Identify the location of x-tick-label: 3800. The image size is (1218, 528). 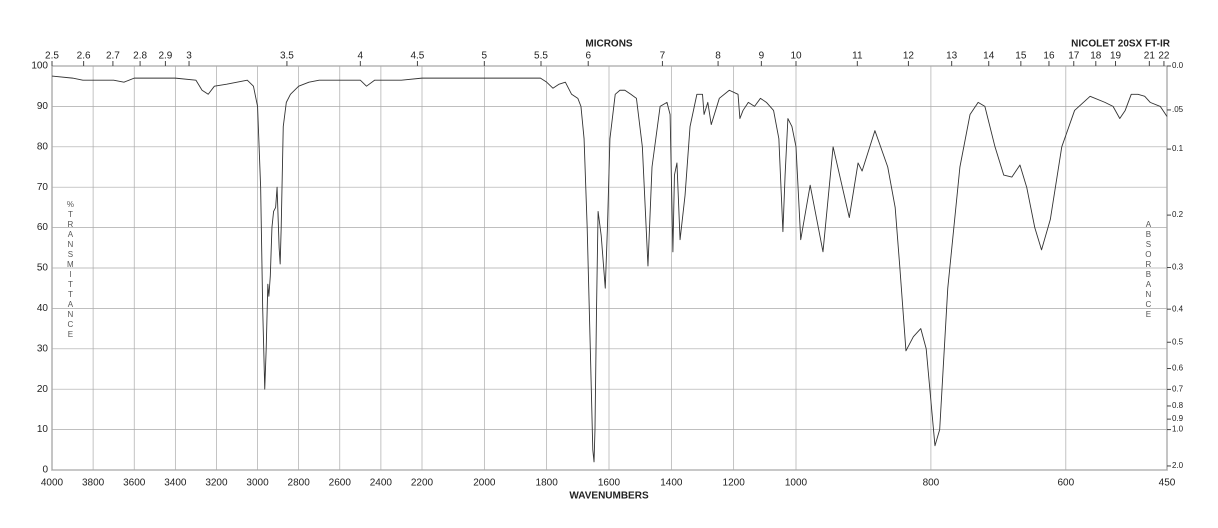
(93, 483).